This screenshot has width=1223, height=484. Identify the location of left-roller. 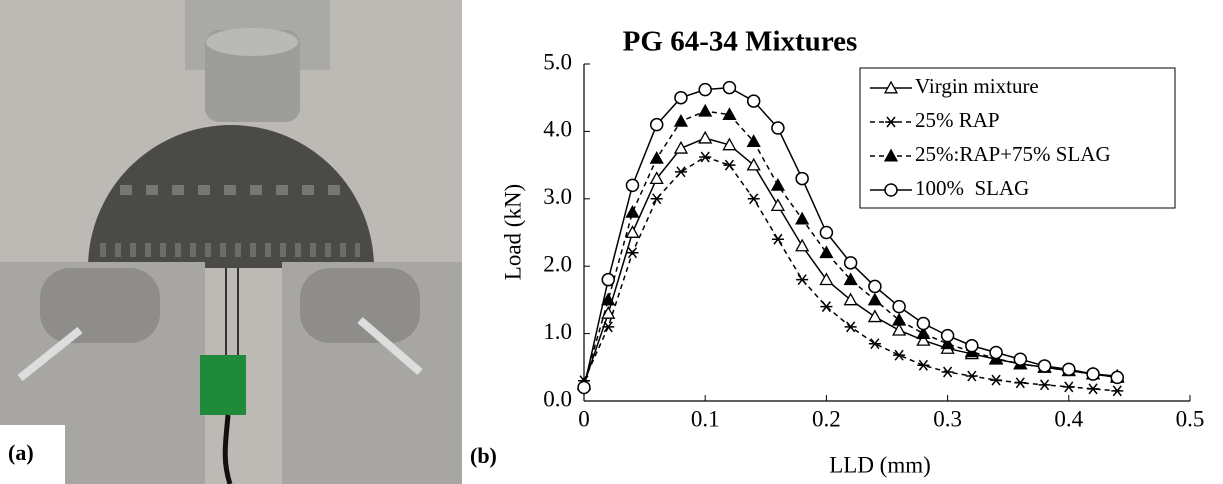
(100, 305).